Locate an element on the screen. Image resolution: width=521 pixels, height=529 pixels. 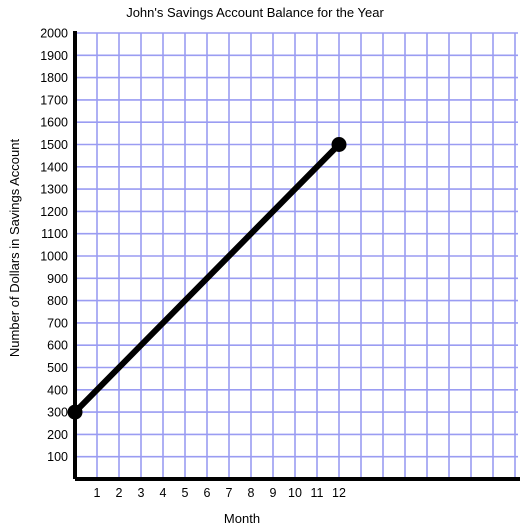
y-tick-label: 1200 is located at coordinates (54, 212).